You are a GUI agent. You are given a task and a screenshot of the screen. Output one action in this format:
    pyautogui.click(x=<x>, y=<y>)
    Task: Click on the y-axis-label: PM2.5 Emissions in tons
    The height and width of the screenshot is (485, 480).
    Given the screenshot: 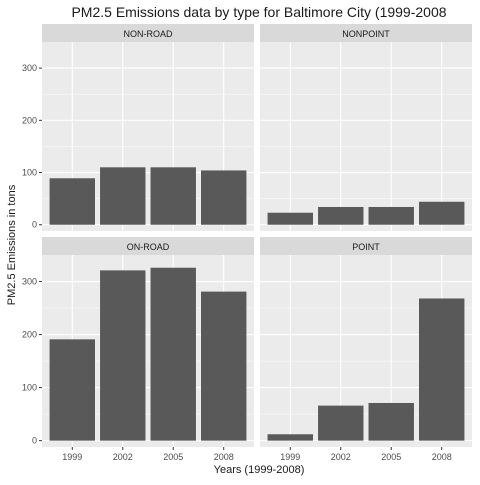 What is the action you would take?
    pyautogui.click(x=12, y=244)
    